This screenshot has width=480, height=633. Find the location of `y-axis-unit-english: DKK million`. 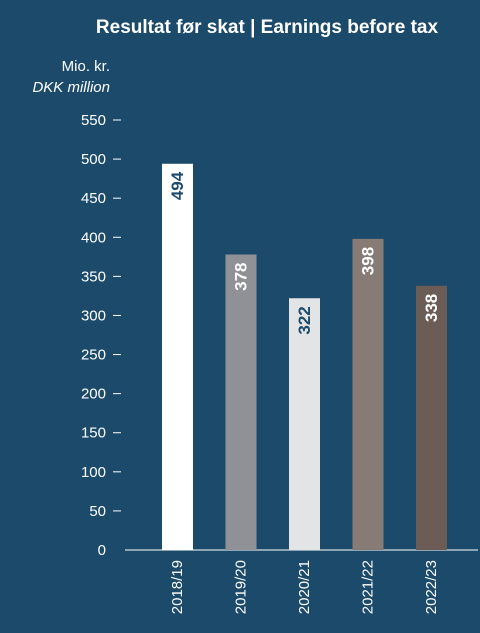

y-axis-unit-english: DKK million is located at coordinates (71, 87).